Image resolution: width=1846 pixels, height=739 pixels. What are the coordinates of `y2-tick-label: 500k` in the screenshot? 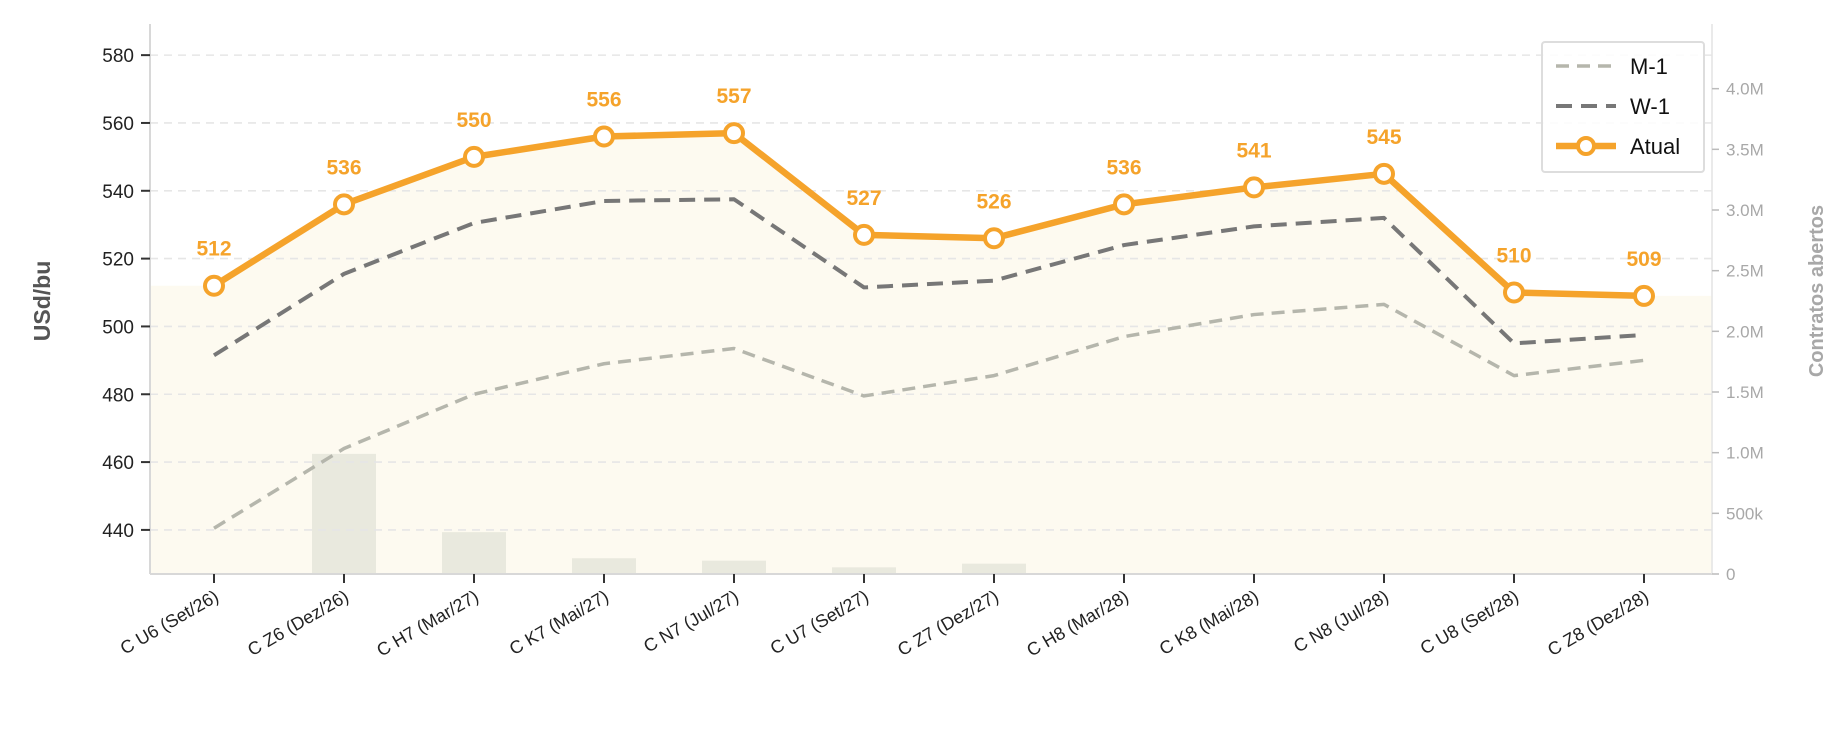 It's located at (1744, 513).